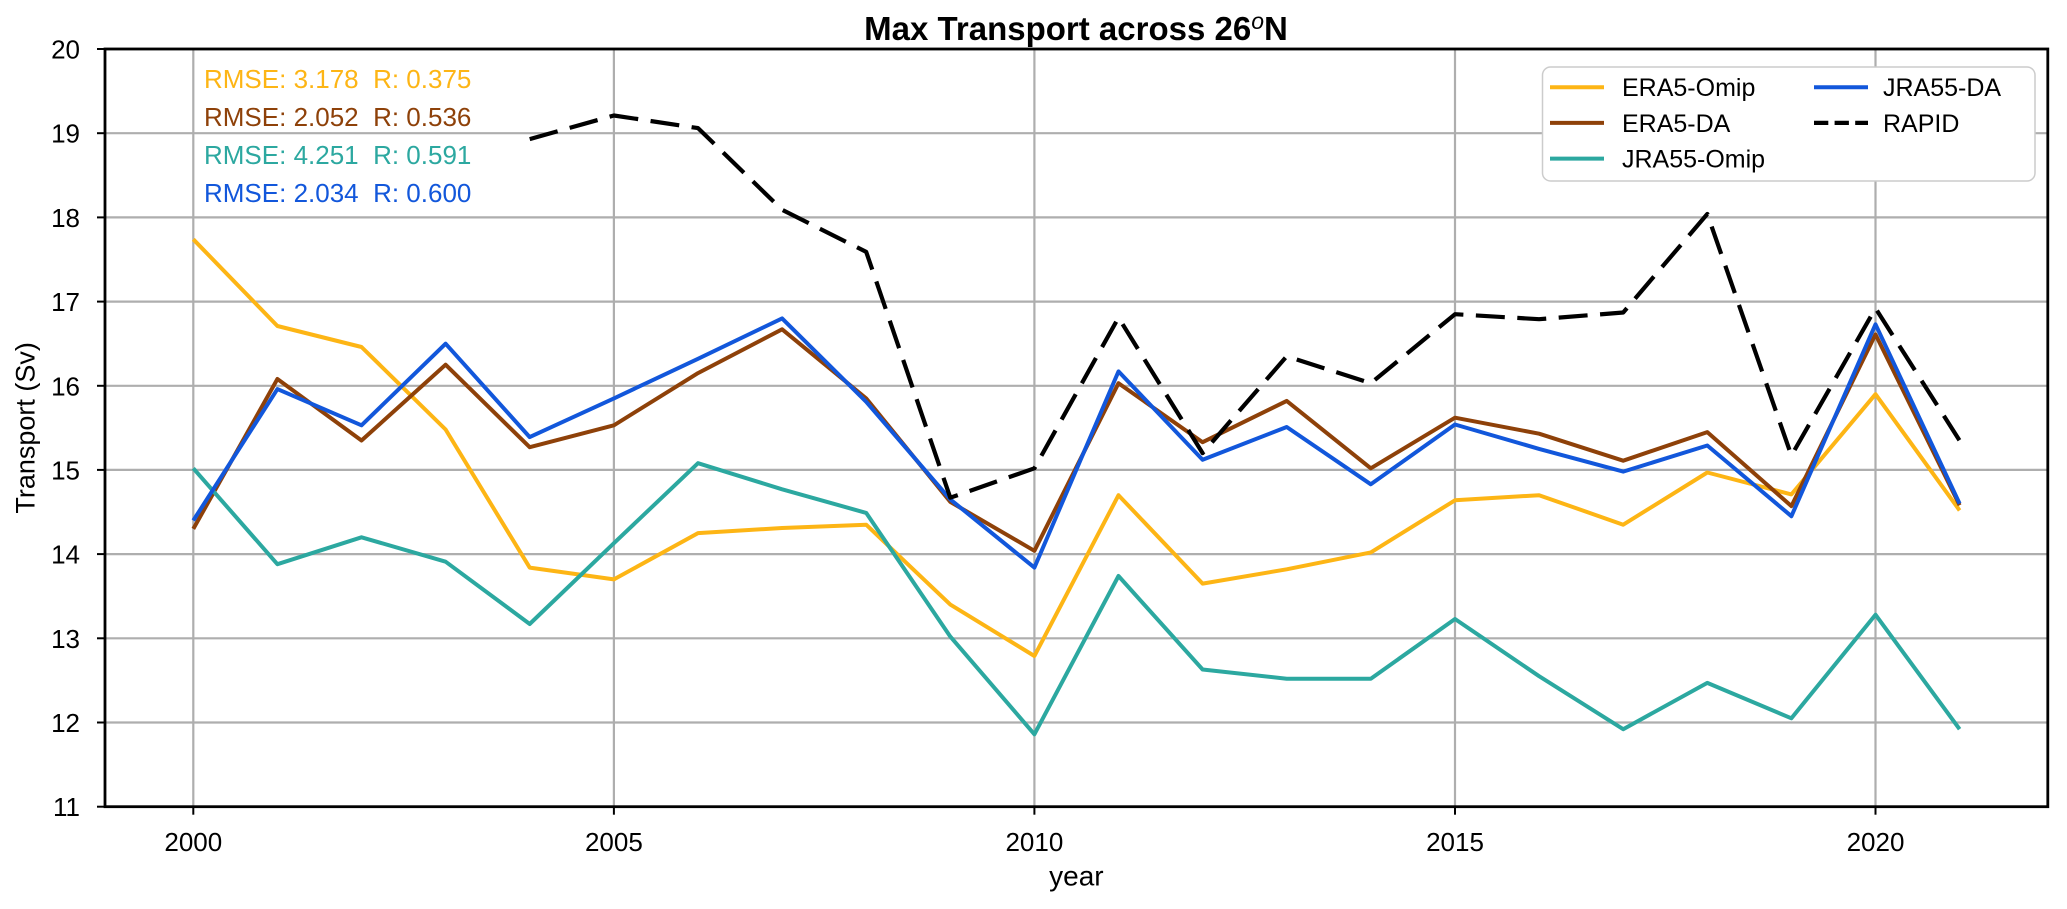  I want to click on svg-text: 2000, so click(193, 842).